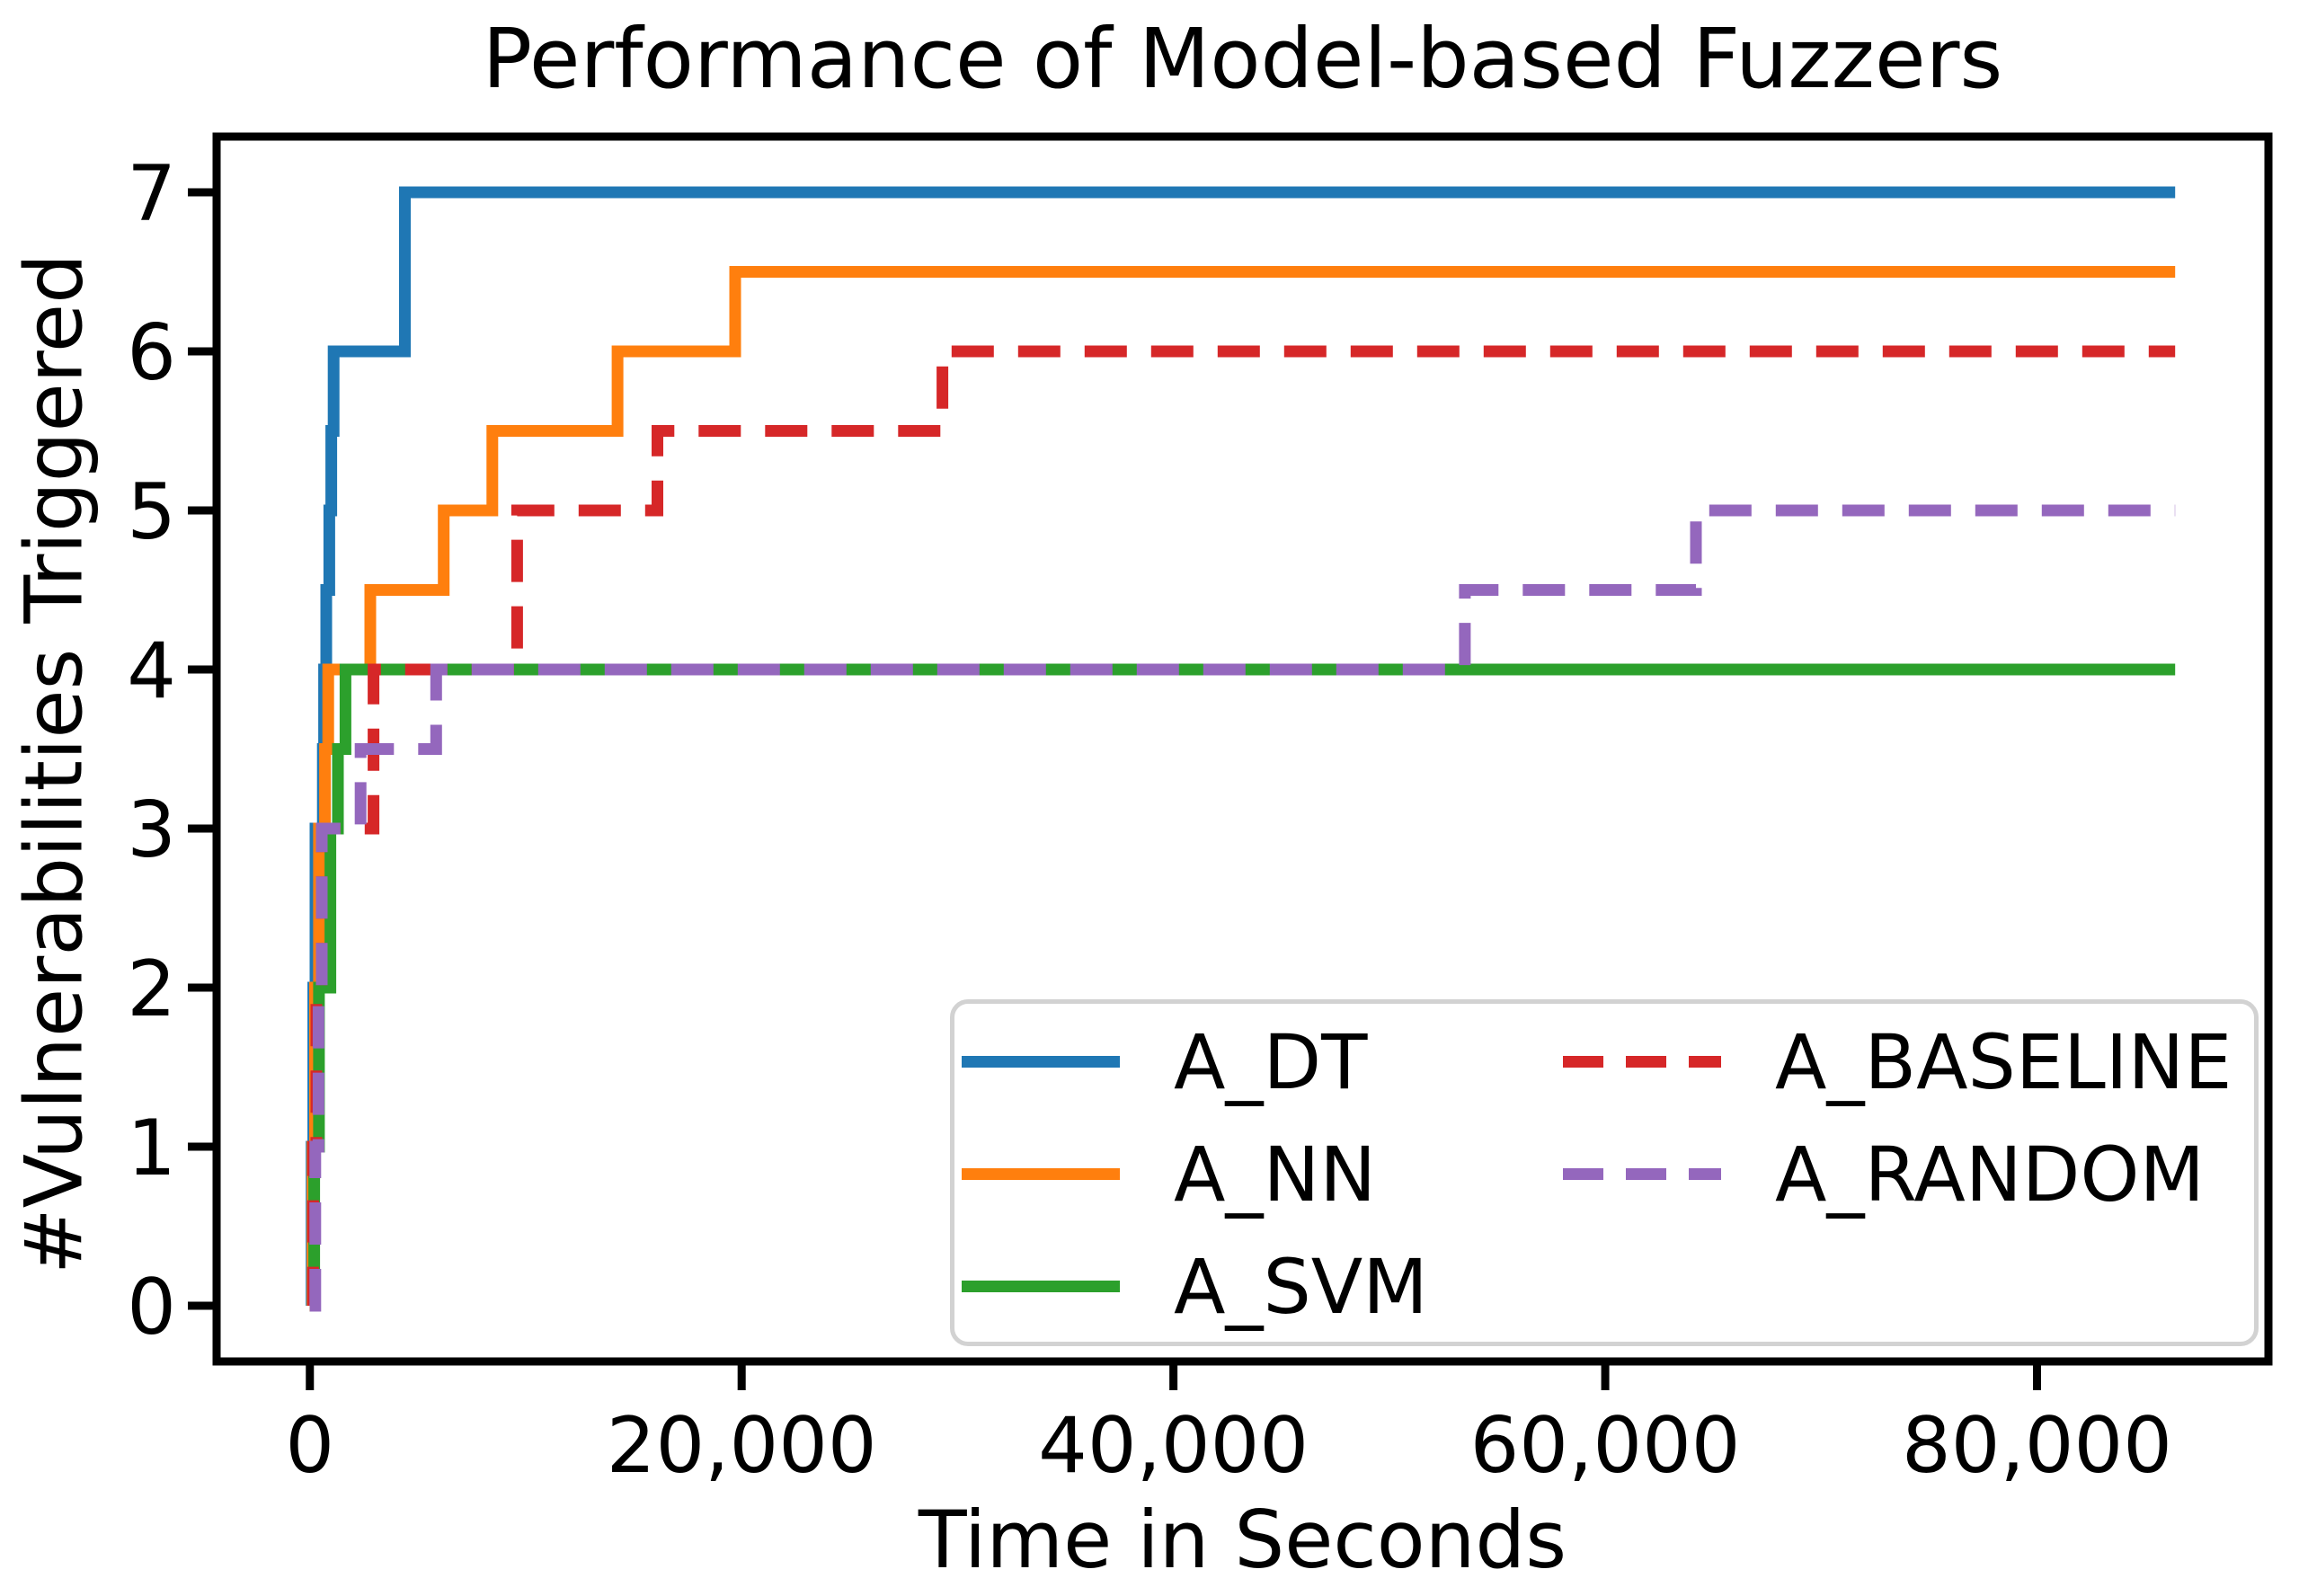  I want to click on legend-label-a-svm: A_SVM, so click(1301, 1286).